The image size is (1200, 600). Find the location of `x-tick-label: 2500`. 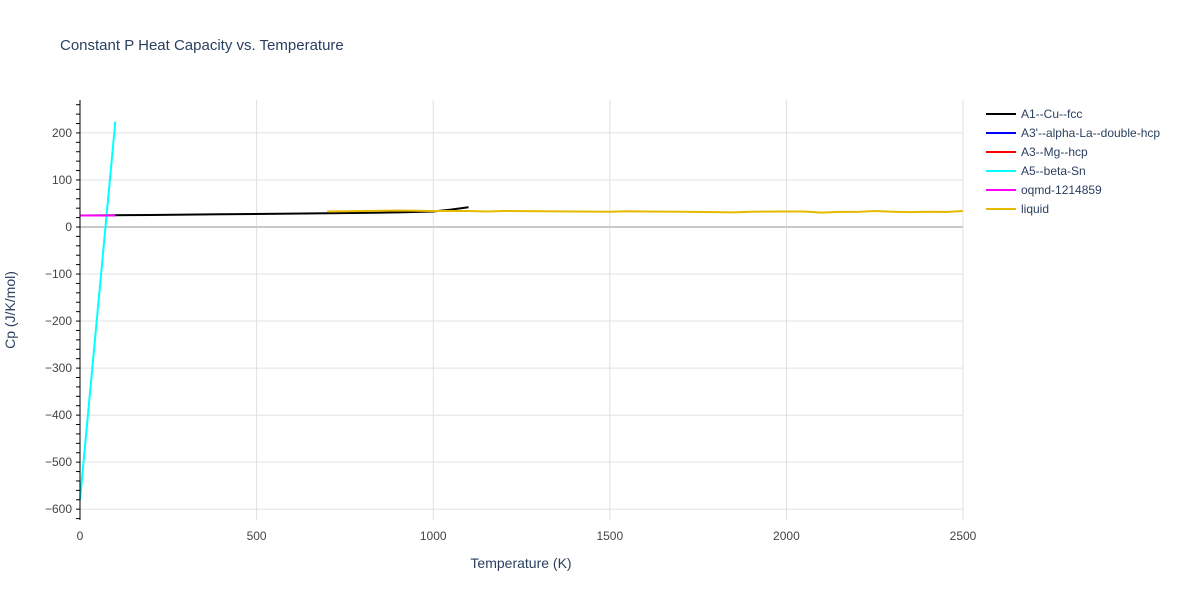

x-tick-label: 2500 is located at coordinates (963, 536).